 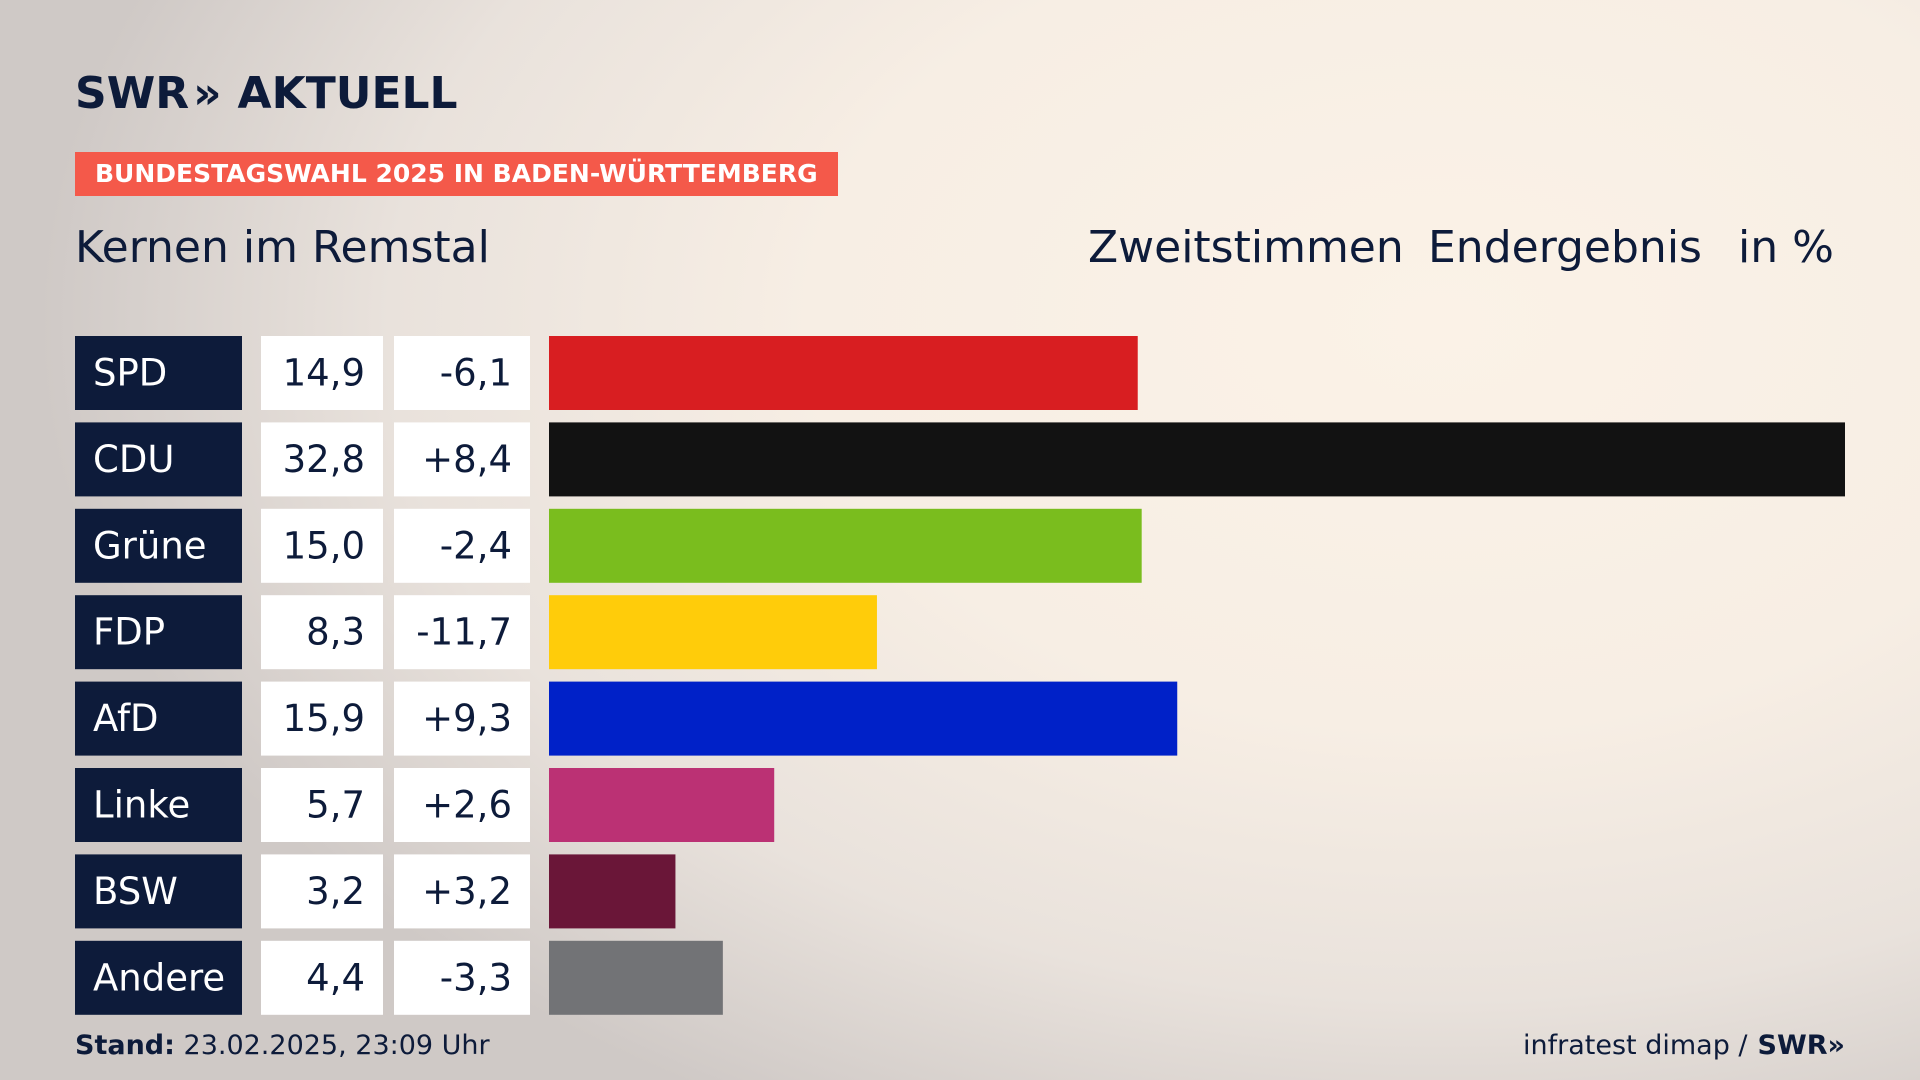 I want to click on party-change-label: -2,4, so click(x=476, y=545).